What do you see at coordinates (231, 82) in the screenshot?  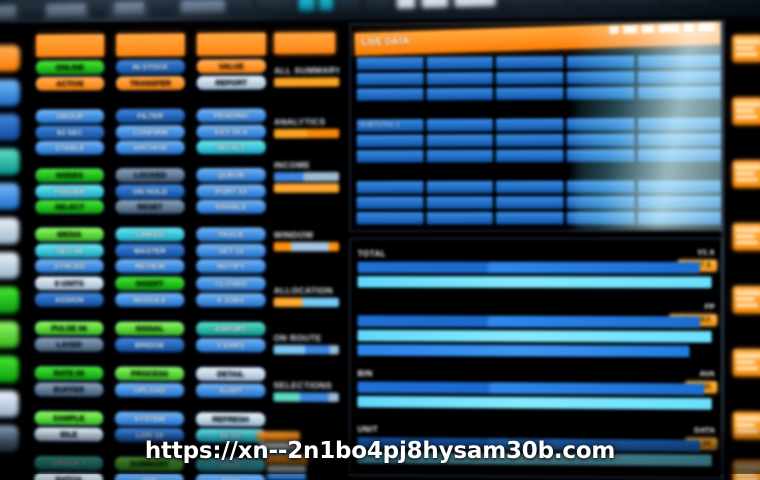 I see `badge-pill: REPORT` at bounding box center [231, 82].